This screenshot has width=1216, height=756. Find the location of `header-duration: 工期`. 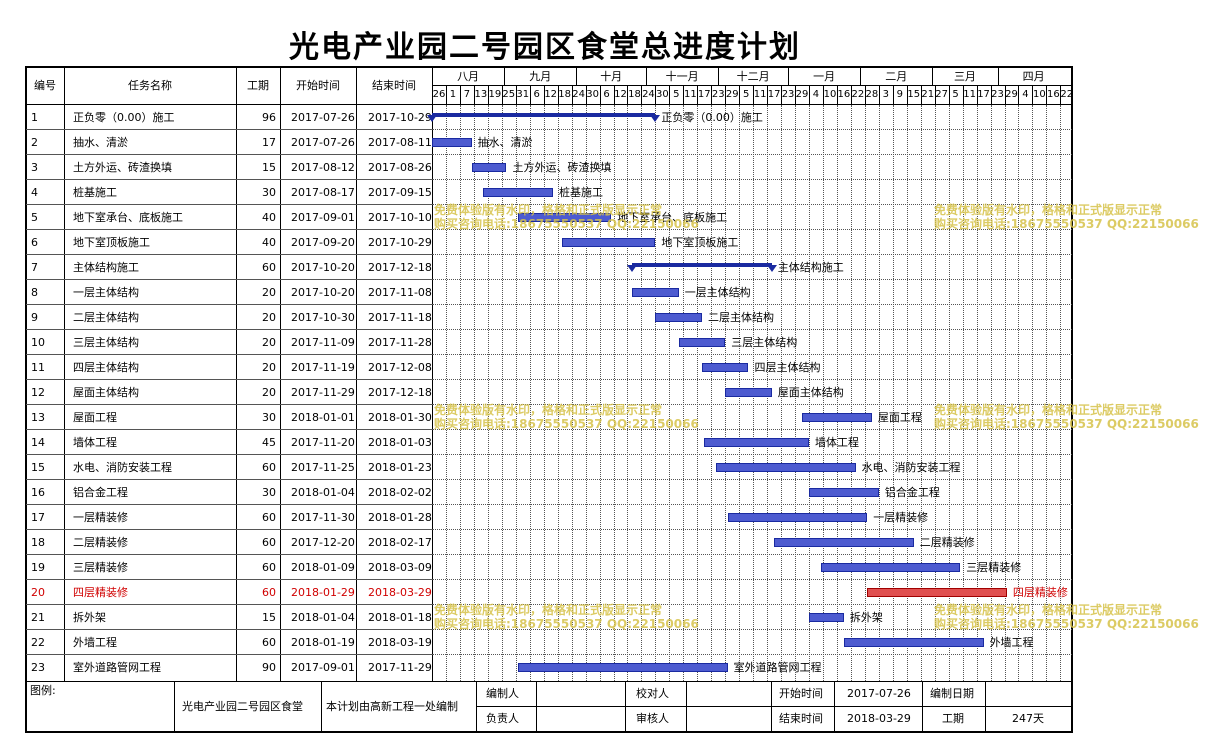

header-duration: 工期 is located at coordinates (258, 85).